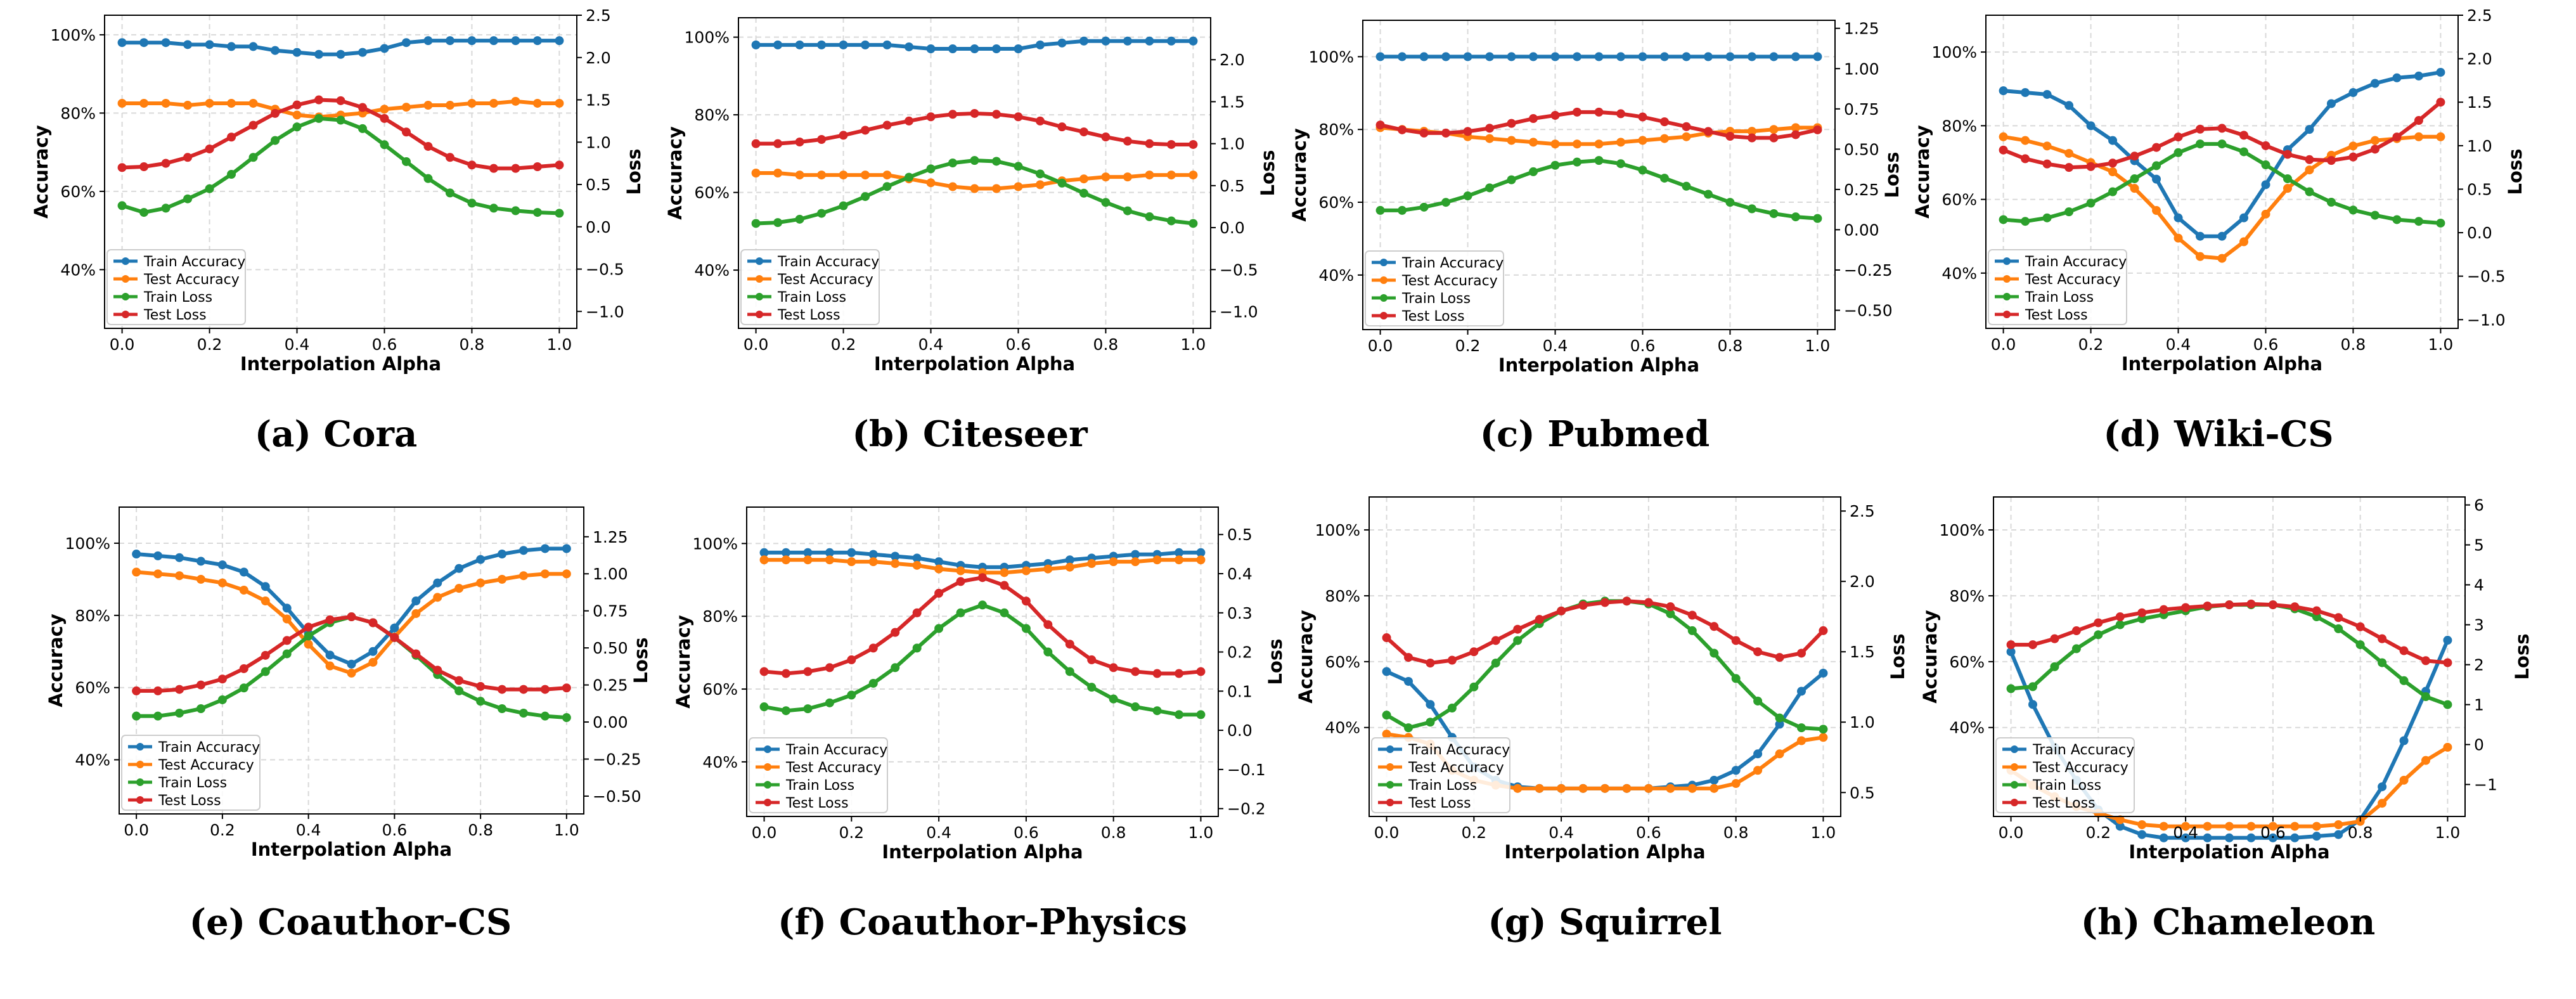 This screenshot has width=2576, height=999. What do you see at coordinates (1387, 832) in the screenshot?
I see `x-tick-label: 0.0` at bounding box center [1387, 832].